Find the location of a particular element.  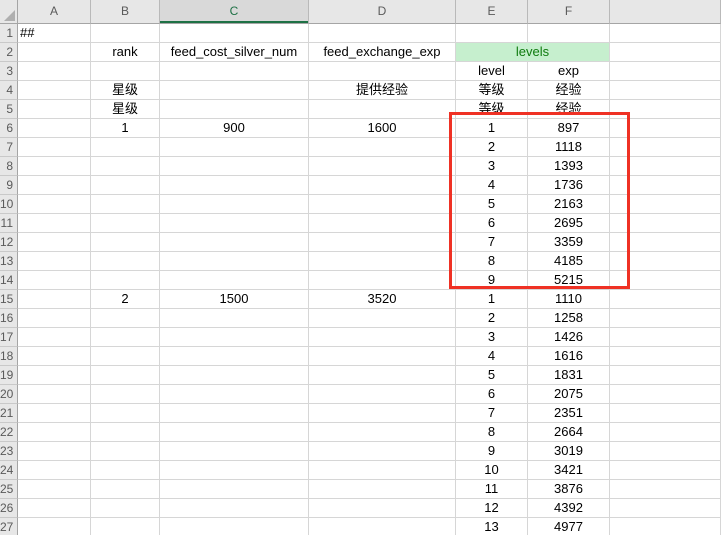

cell-D13 is located at coordinates (382, 261).